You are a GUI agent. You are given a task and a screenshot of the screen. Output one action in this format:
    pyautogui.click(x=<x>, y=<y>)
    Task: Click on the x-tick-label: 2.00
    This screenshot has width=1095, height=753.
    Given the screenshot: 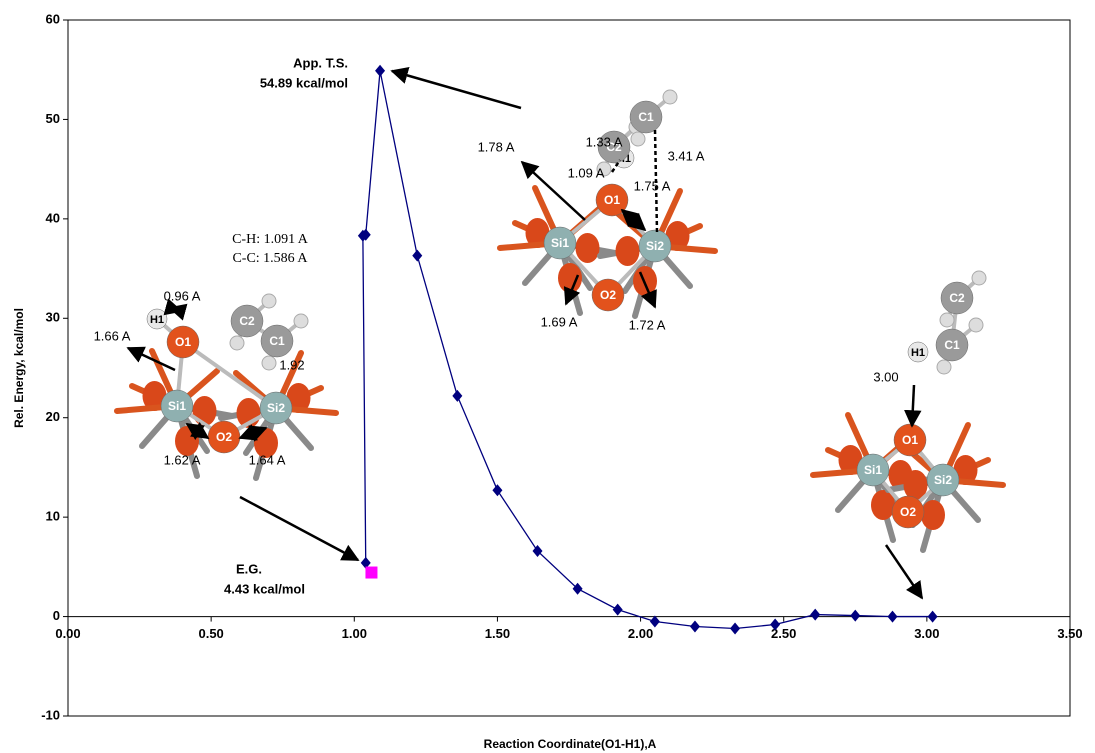 What is the action you would take?
    pyautogui.click(x=640, y=633)
    